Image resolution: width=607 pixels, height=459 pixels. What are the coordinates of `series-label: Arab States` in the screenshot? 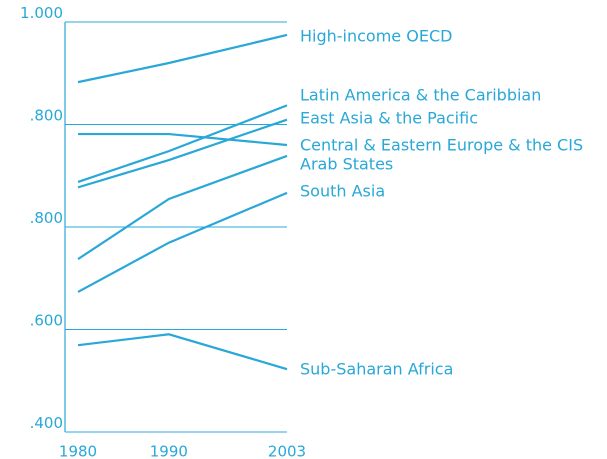 It's located at (346, 164).